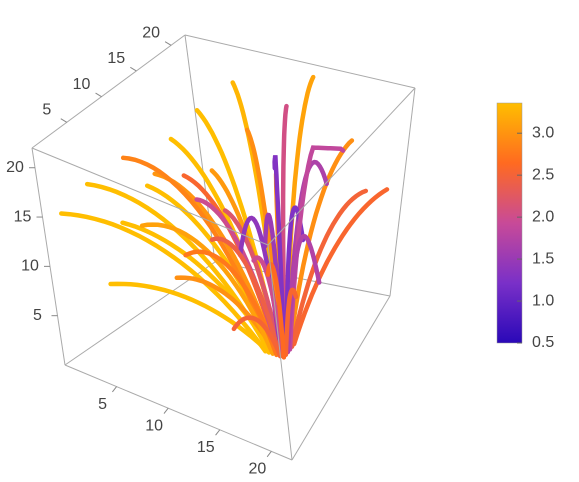  What do you see at coordinates (543, 216) in the screenshot?
I see `colorbar-tick-label: 2.0` at bounding box center [543, 216].